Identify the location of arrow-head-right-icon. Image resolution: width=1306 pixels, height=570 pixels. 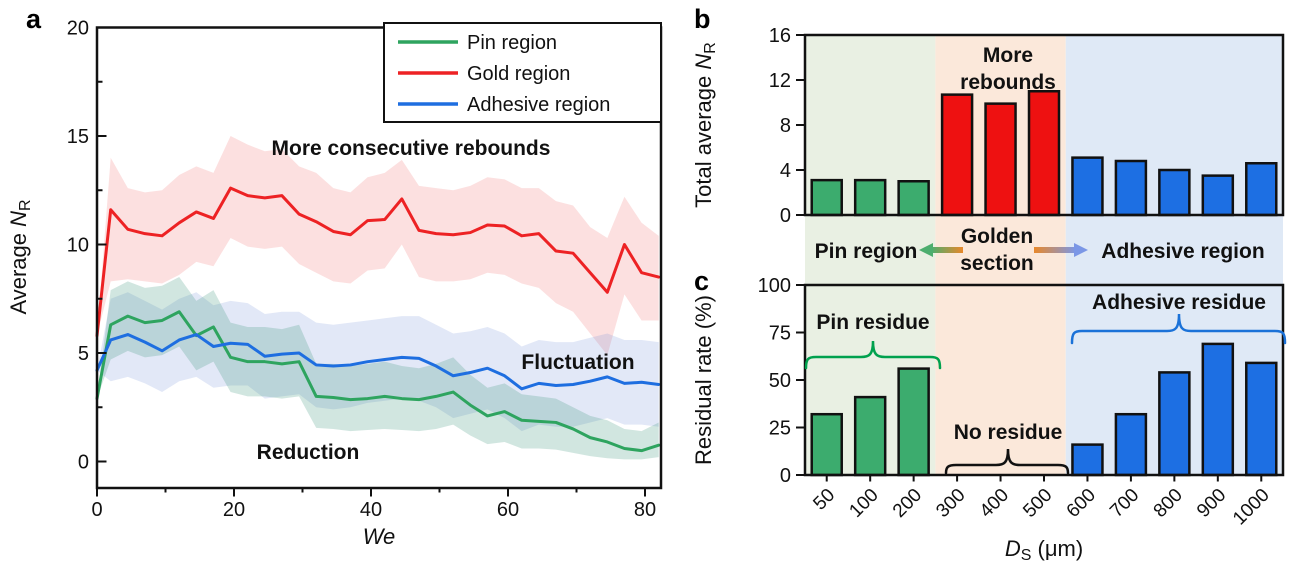
(1081, 250).